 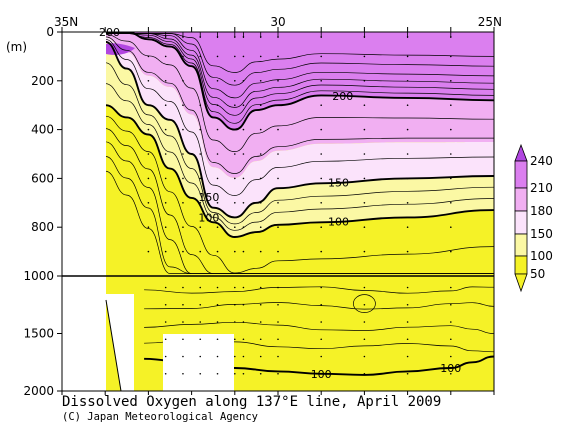 What do you see at coordinates (42, 211) in the screenshot?
I see `y-axis: 0 200 400 600 800 1000 1500 2000` at bounding box center [42, 211].